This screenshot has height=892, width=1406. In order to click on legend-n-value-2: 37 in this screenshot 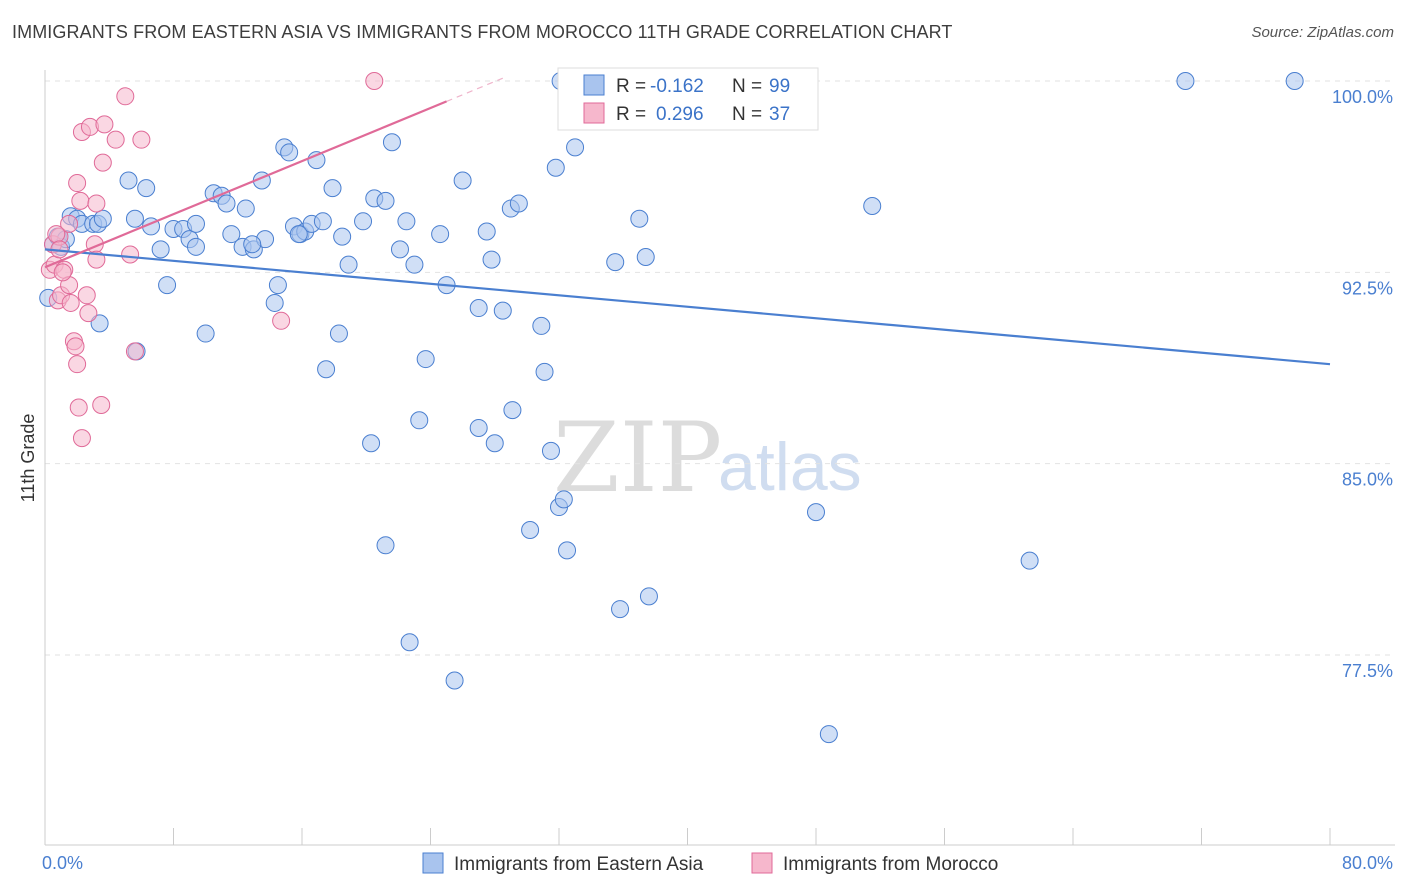, I will do `click(779, 114)`.